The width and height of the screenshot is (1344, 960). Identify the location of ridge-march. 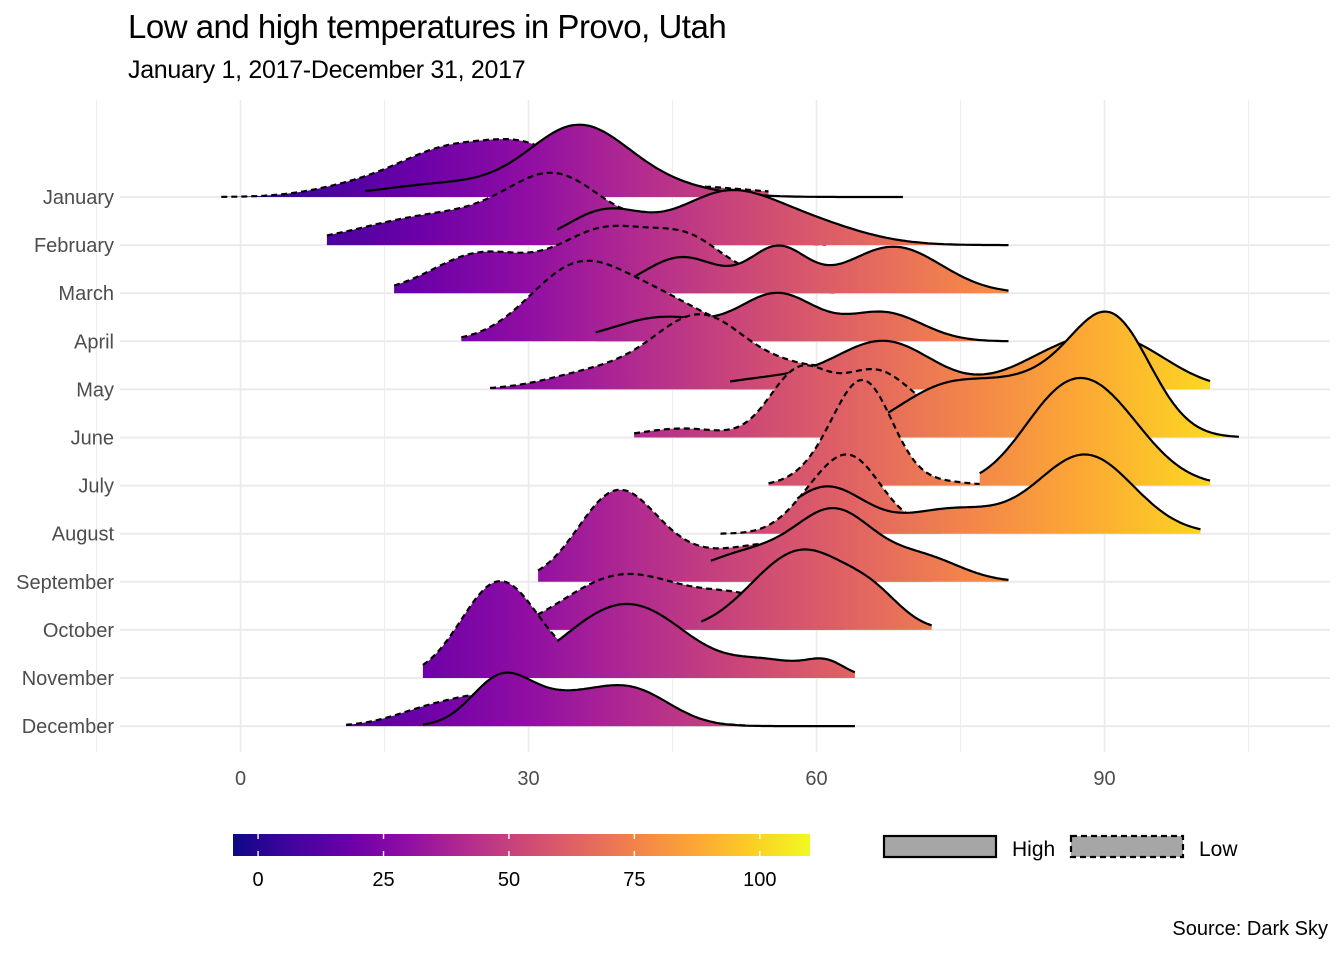
(701, 259).